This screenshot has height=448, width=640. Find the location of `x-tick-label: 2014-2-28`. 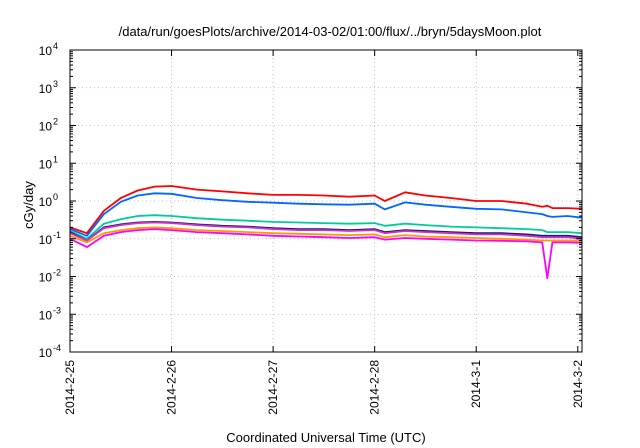

x-tick-label: 2014-2-28 is located at coordinates (375, 387).